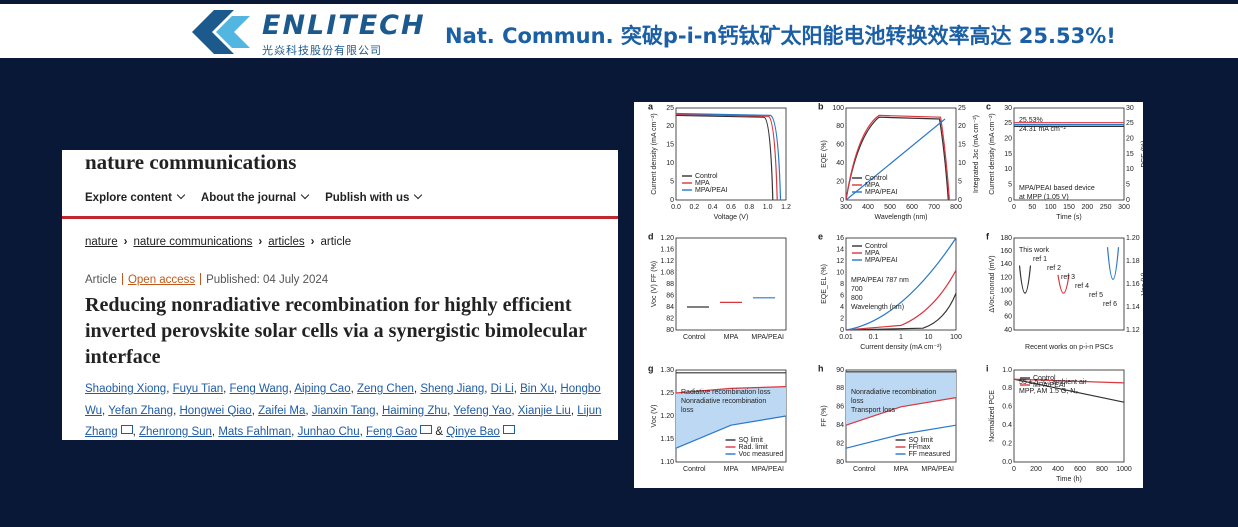 The image size is (1238, 527). I want to click on y-tick-label: 1.15, so click(667, 439).